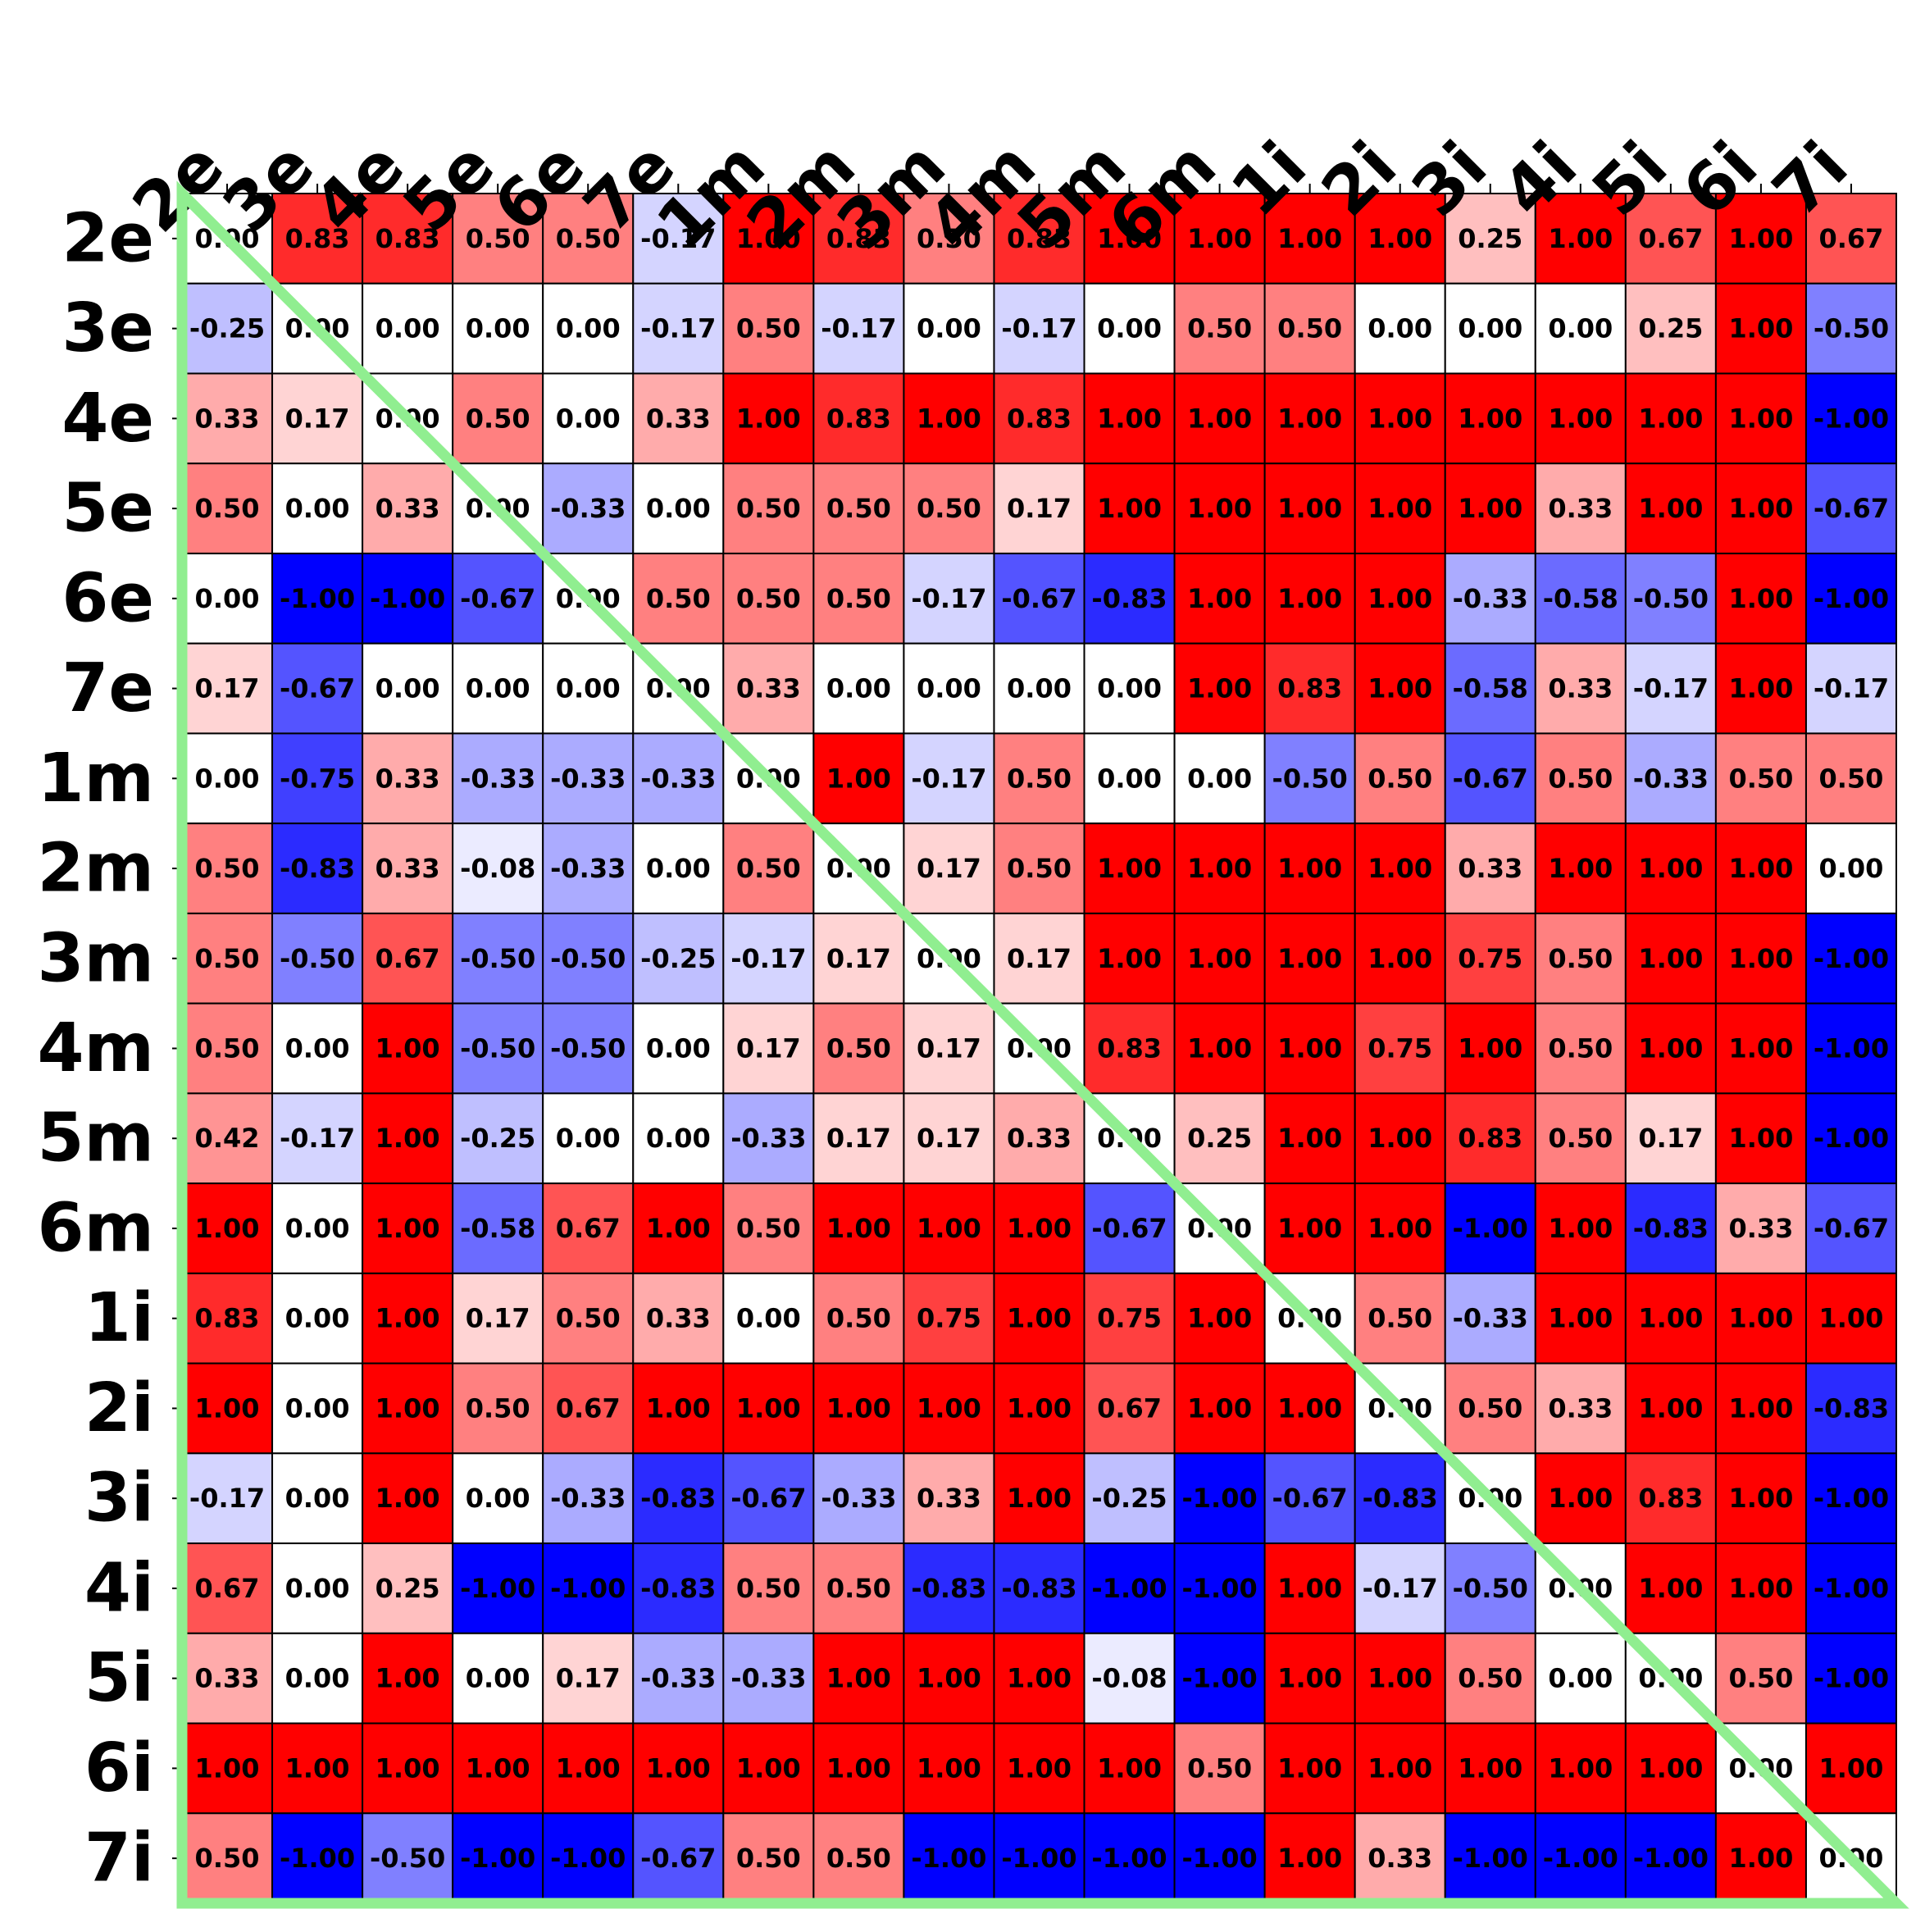 This screenshot has height=1932, width=1925. What do you see at coordinates (949, 1498) in the screenshot?
I see `cell-value-3i-3m: 0.33` at bounding box center [949, 1498].